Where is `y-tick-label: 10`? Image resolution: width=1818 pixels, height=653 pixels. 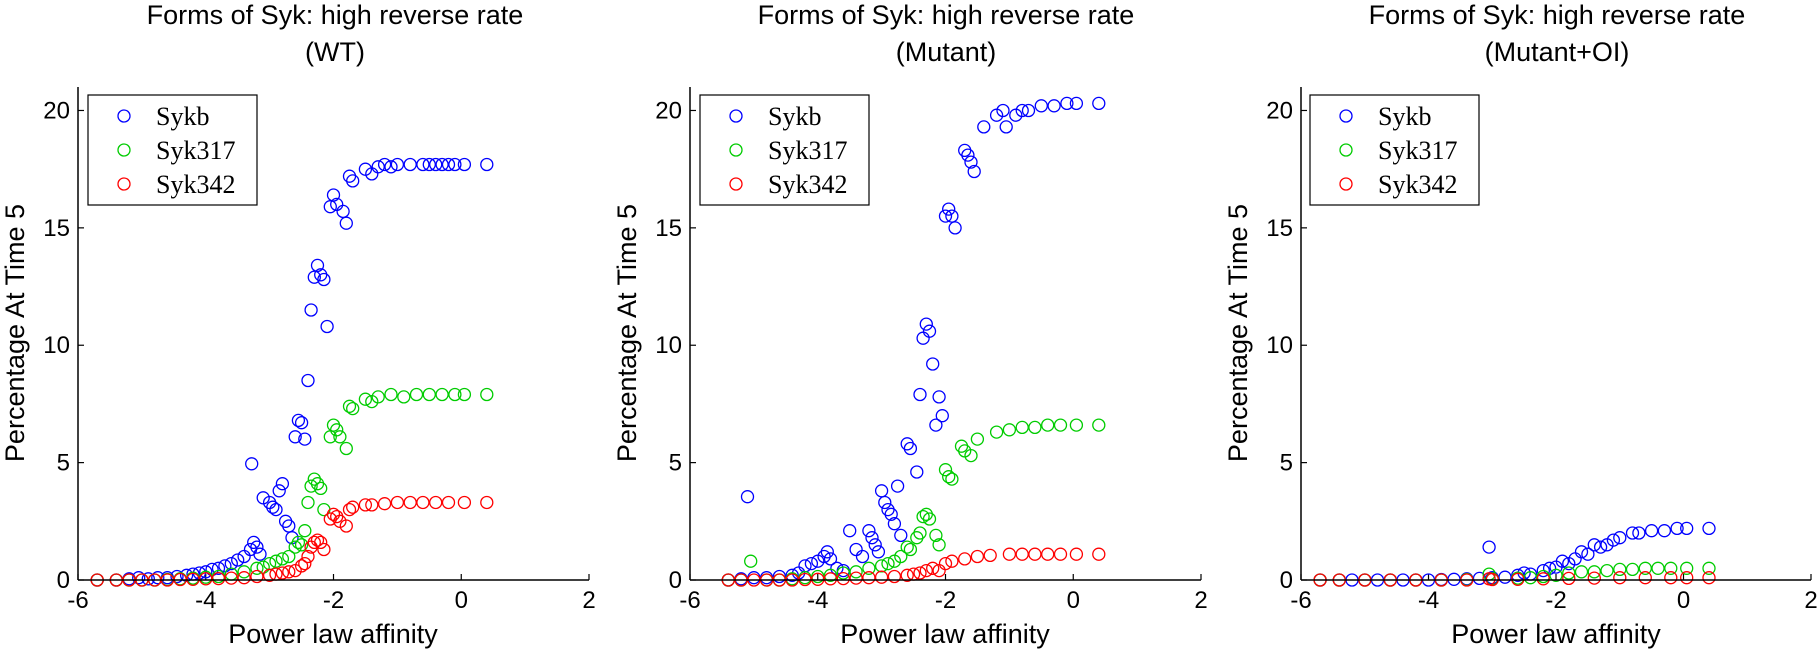
y-tick-label: 10 is located at coordinates (56, 345).